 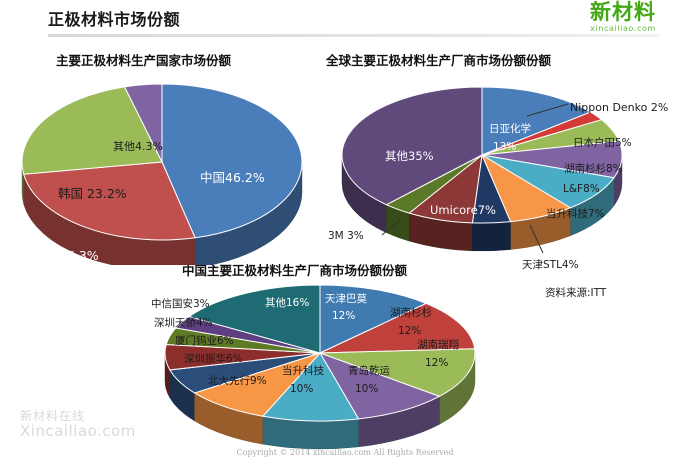 I want to click on source-note: 资料来源:ITT, so click(x=576, y=293).